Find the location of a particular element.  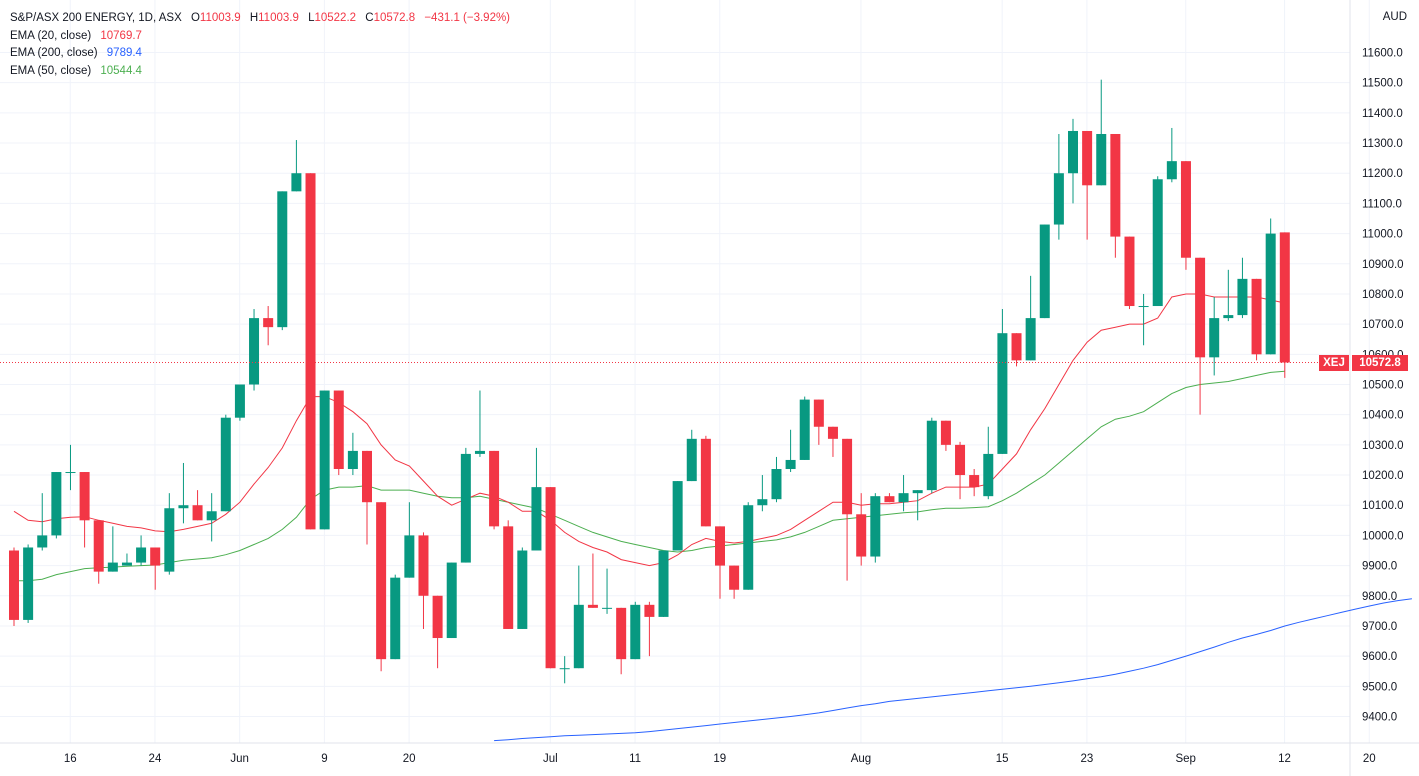

price-tick-label: 10400.0 is located at coordinates (1383, 416).